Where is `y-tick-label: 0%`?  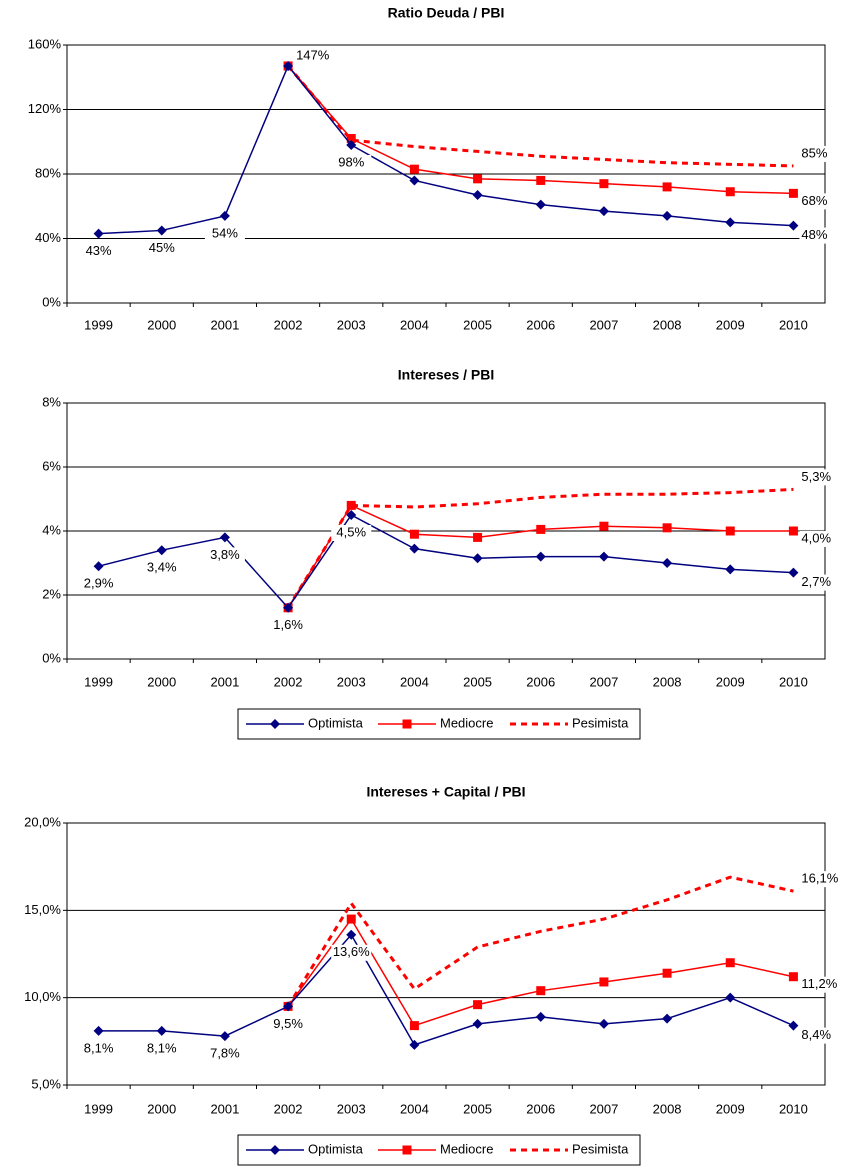
y-tick-label: 0% is located at coordinates (51, 301).